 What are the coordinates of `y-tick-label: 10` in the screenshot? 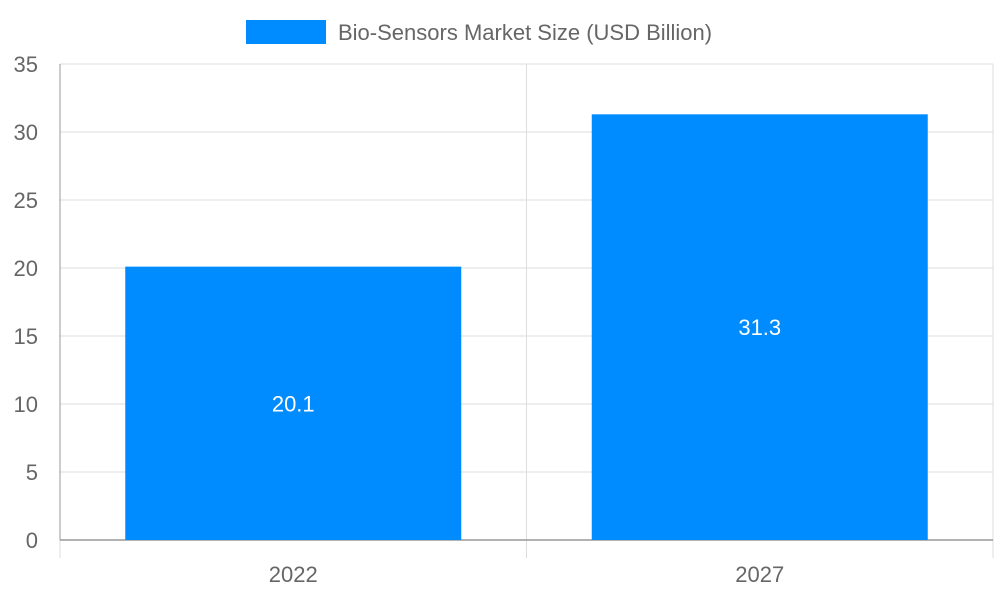 It's located at (26, 404).